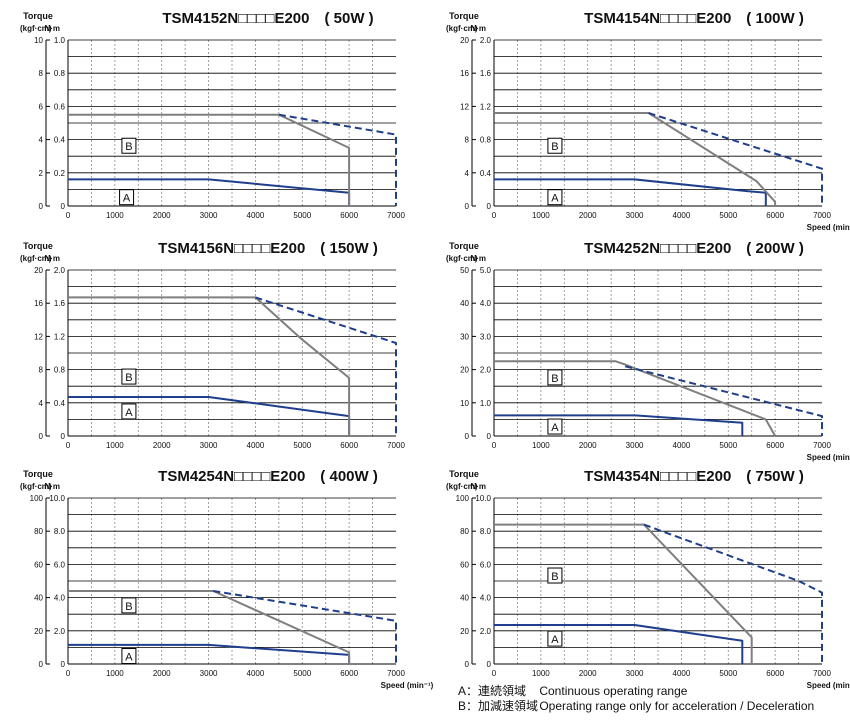  What do you see at coordinates (492, 691) in the screenshot?
I see `legend-a-key: A：連続領域` at bounding box center [492, 691].